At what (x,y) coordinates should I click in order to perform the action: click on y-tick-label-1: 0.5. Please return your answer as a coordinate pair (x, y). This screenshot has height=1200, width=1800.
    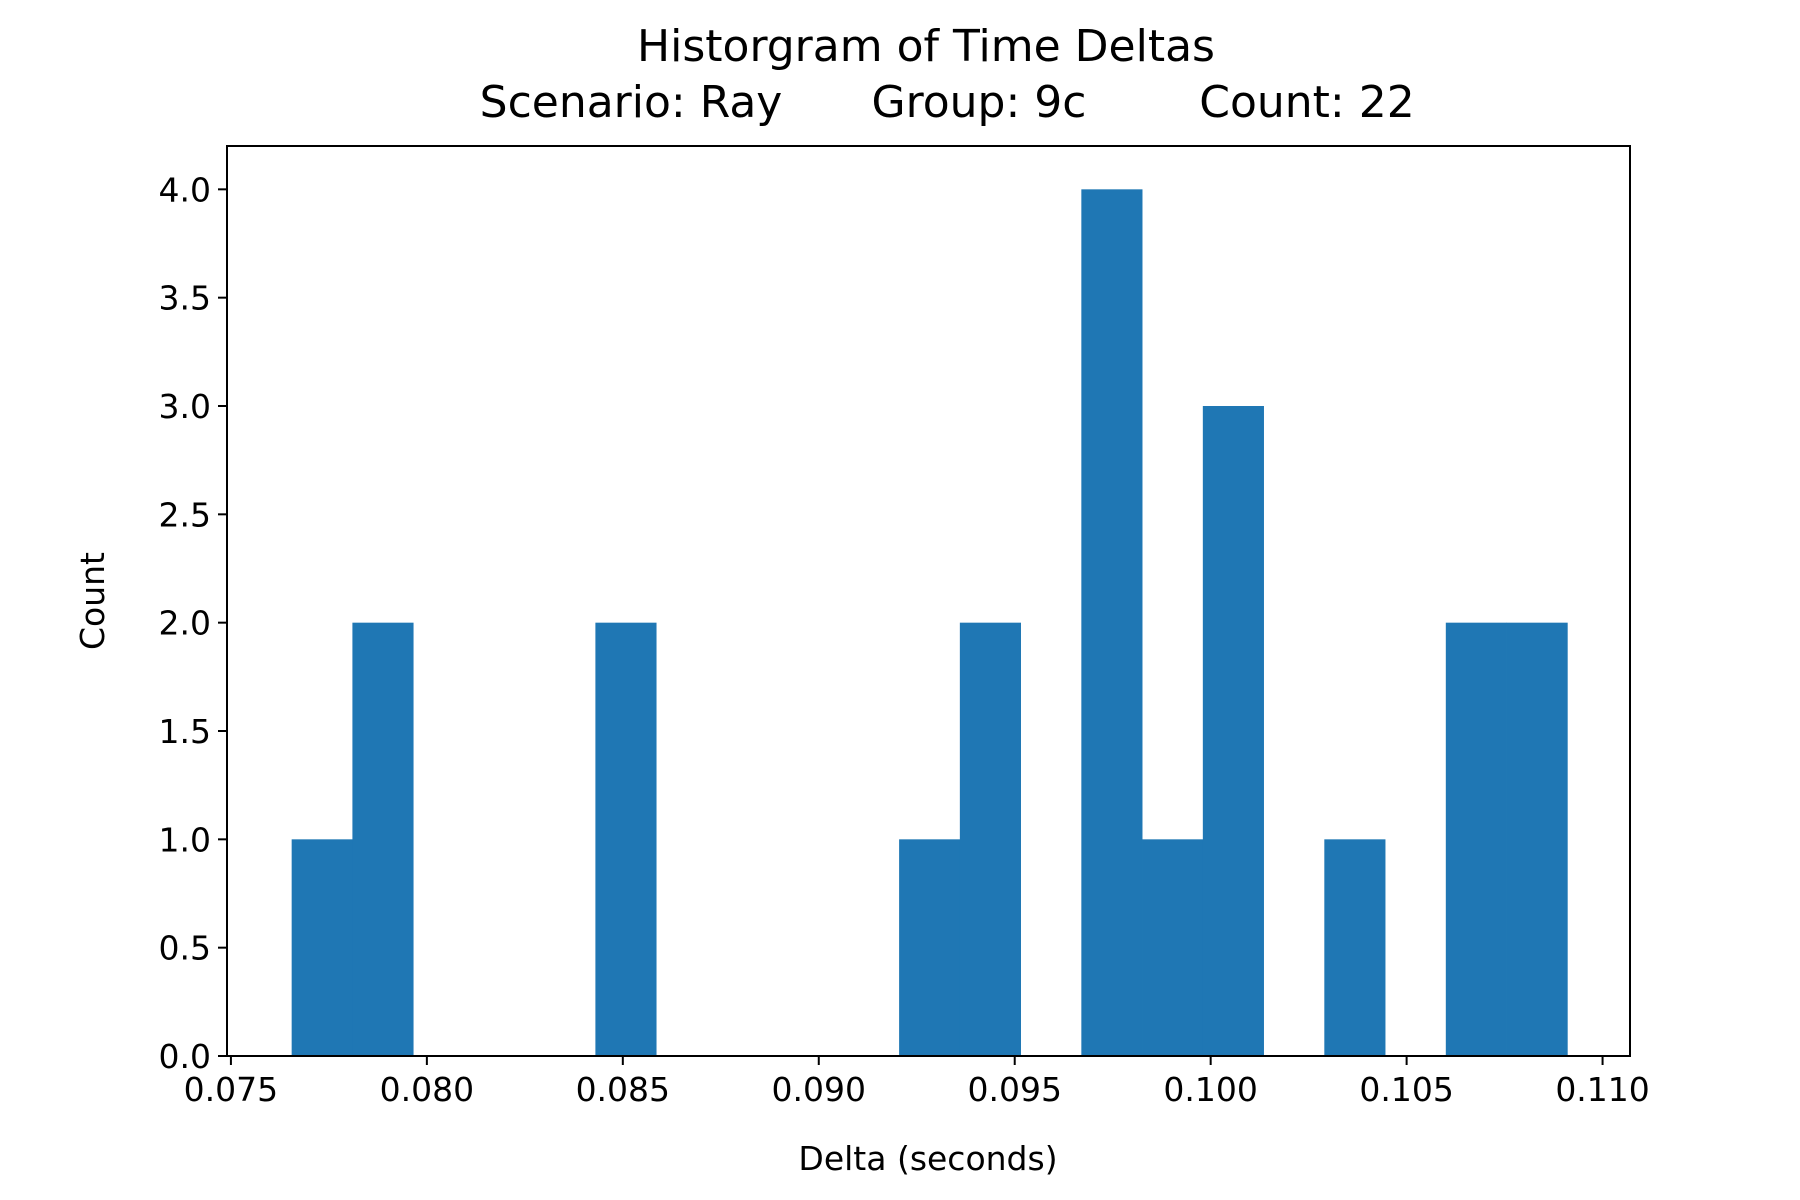
    Looking at the image, I should click on (185, 948).